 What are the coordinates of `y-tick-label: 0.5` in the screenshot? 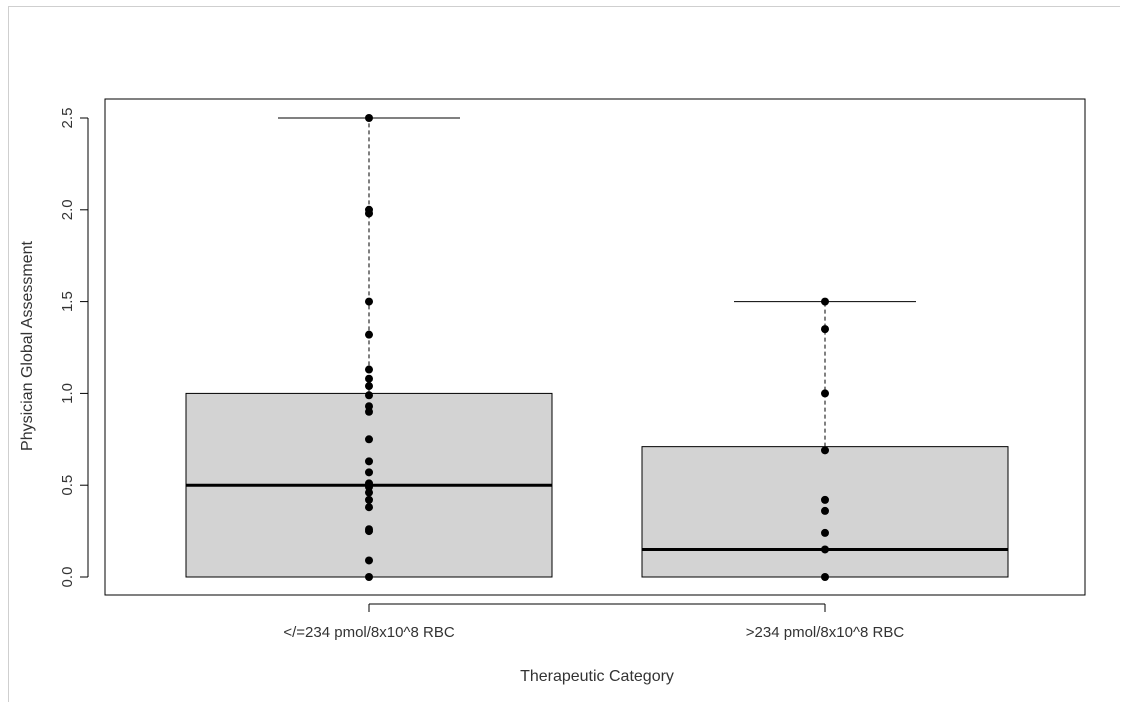 It's located at (67, 485).